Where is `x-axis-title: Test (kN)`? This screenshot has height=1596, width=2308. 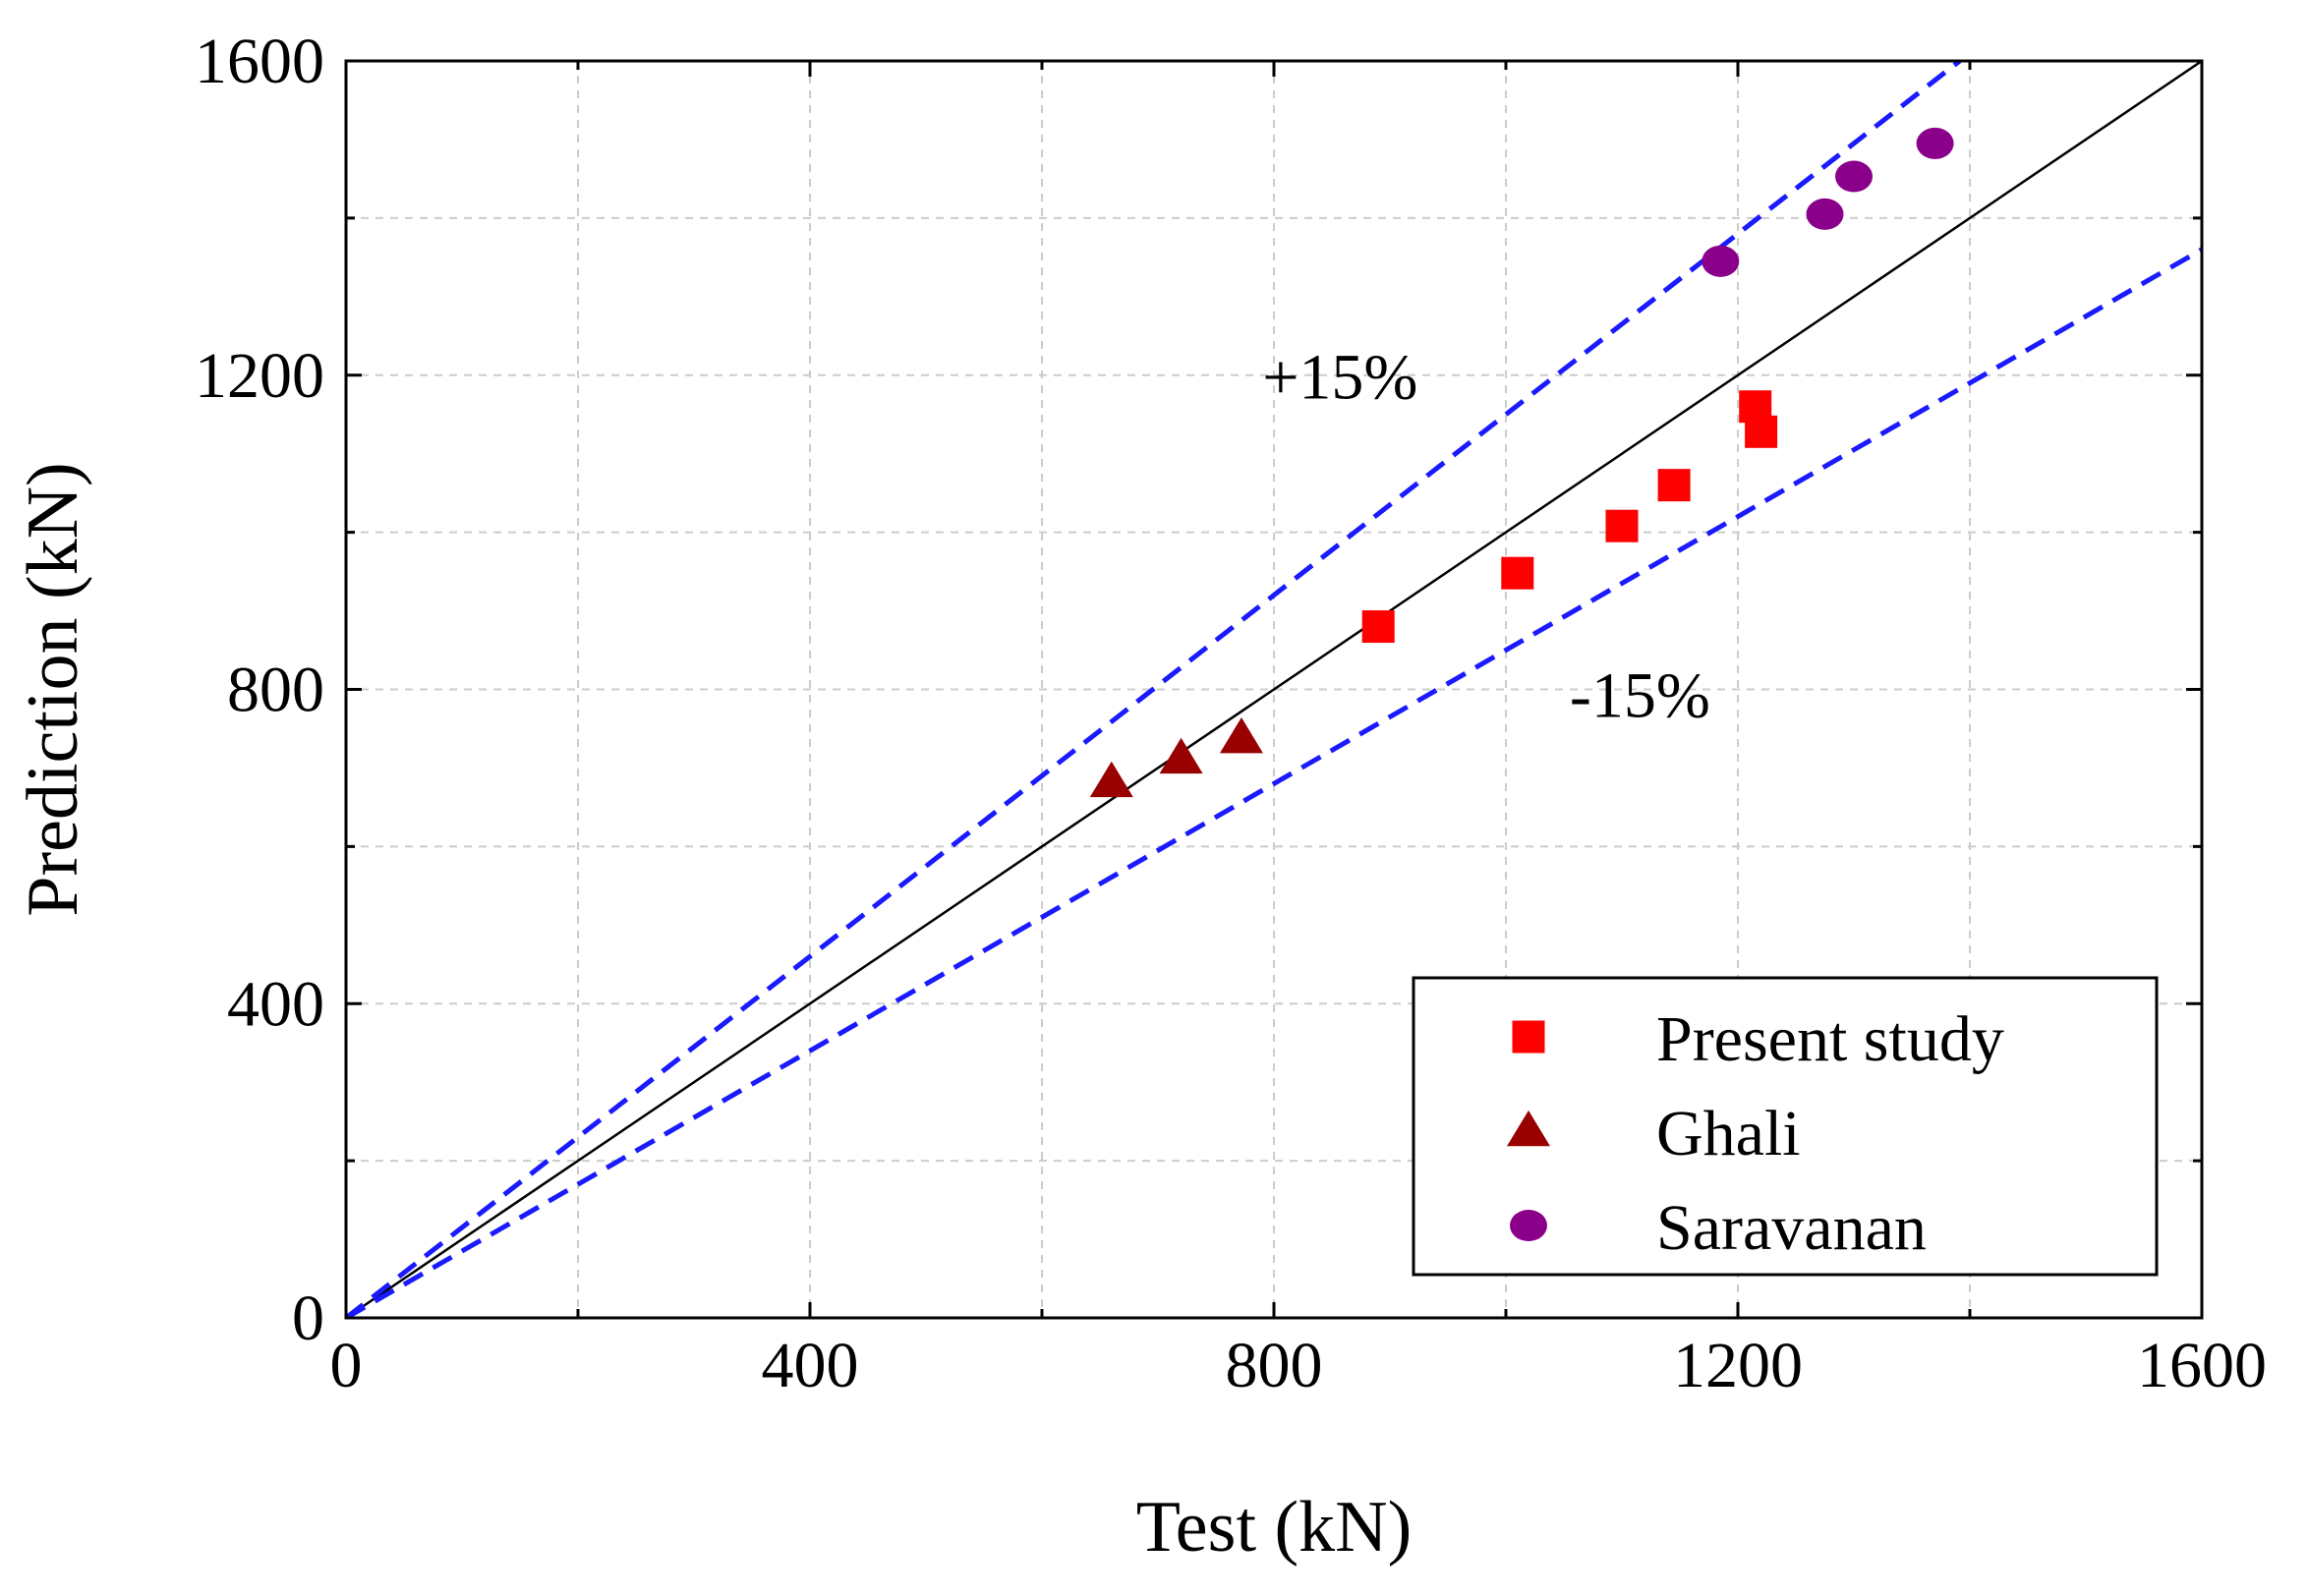
x-axis-title: Test (kN) is located at coordinates (1274, 1527).